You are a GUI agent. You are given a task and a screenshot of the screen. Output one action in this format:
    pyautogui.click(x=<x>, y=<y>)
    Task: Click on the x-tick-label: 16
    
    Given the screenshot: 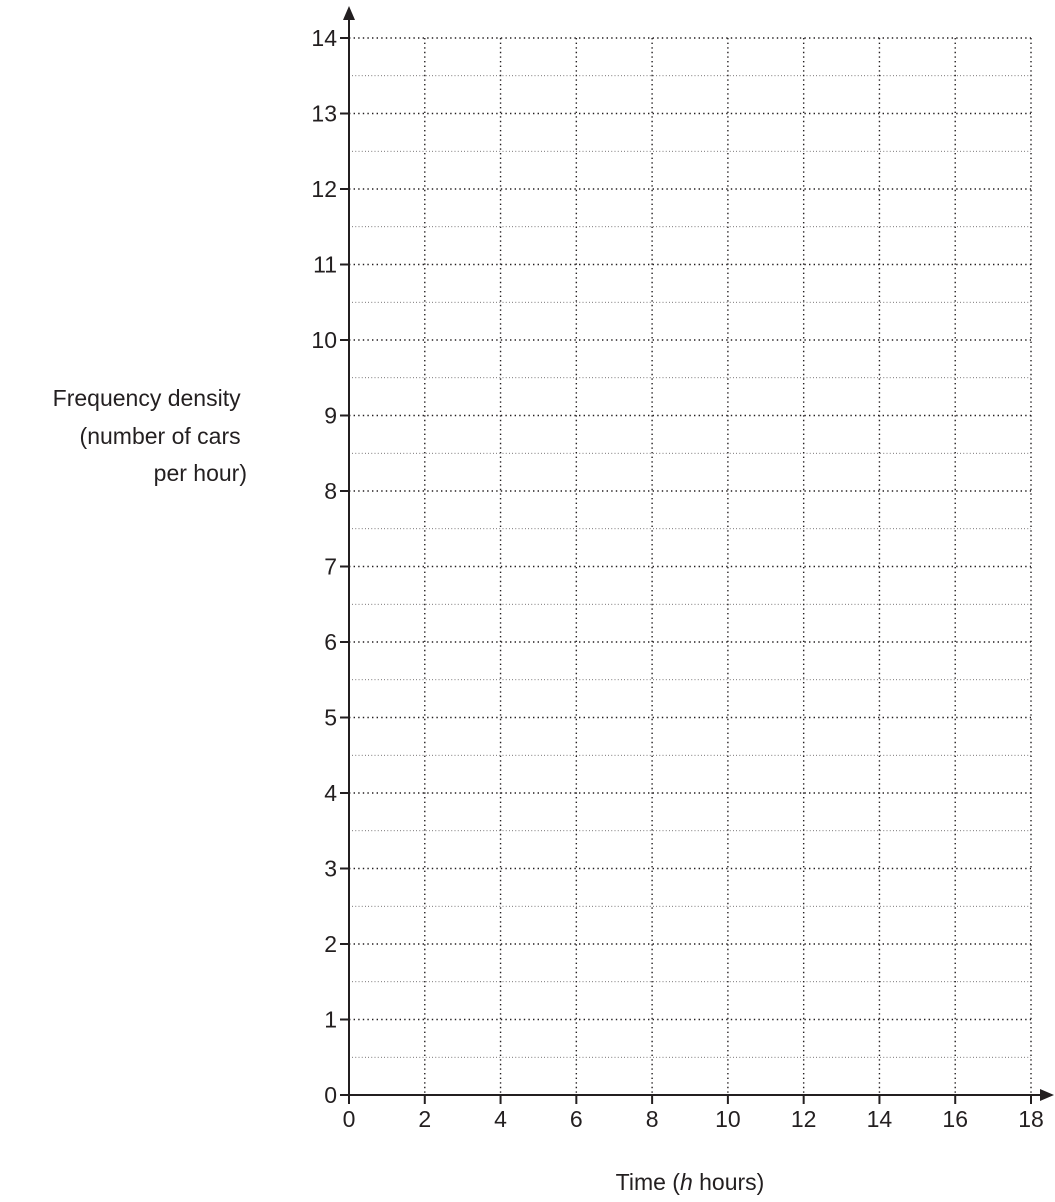 What is the action you would take?
    pyautogui.click(x=955, y=1119)
    